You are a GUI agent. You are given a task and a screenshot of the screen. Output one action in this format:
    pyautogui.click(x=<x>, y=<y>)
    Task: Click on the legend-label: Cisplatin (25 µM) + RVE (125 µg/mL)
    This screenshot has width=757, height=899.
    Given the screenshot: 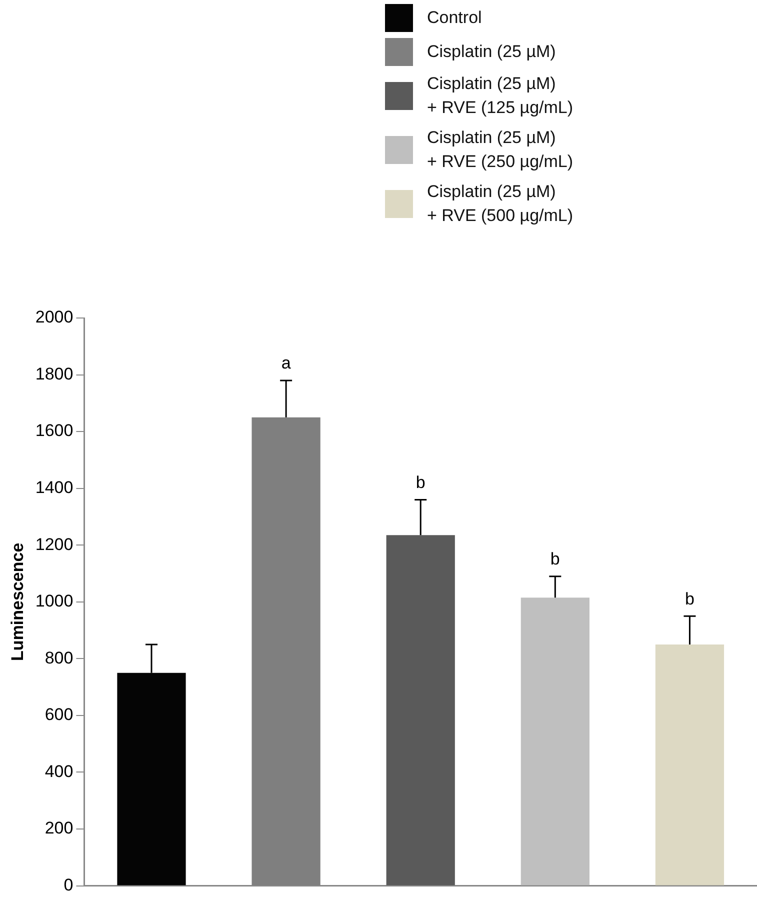 What is the action you would take?
    pyautogui.click(x=500, y=96)
    